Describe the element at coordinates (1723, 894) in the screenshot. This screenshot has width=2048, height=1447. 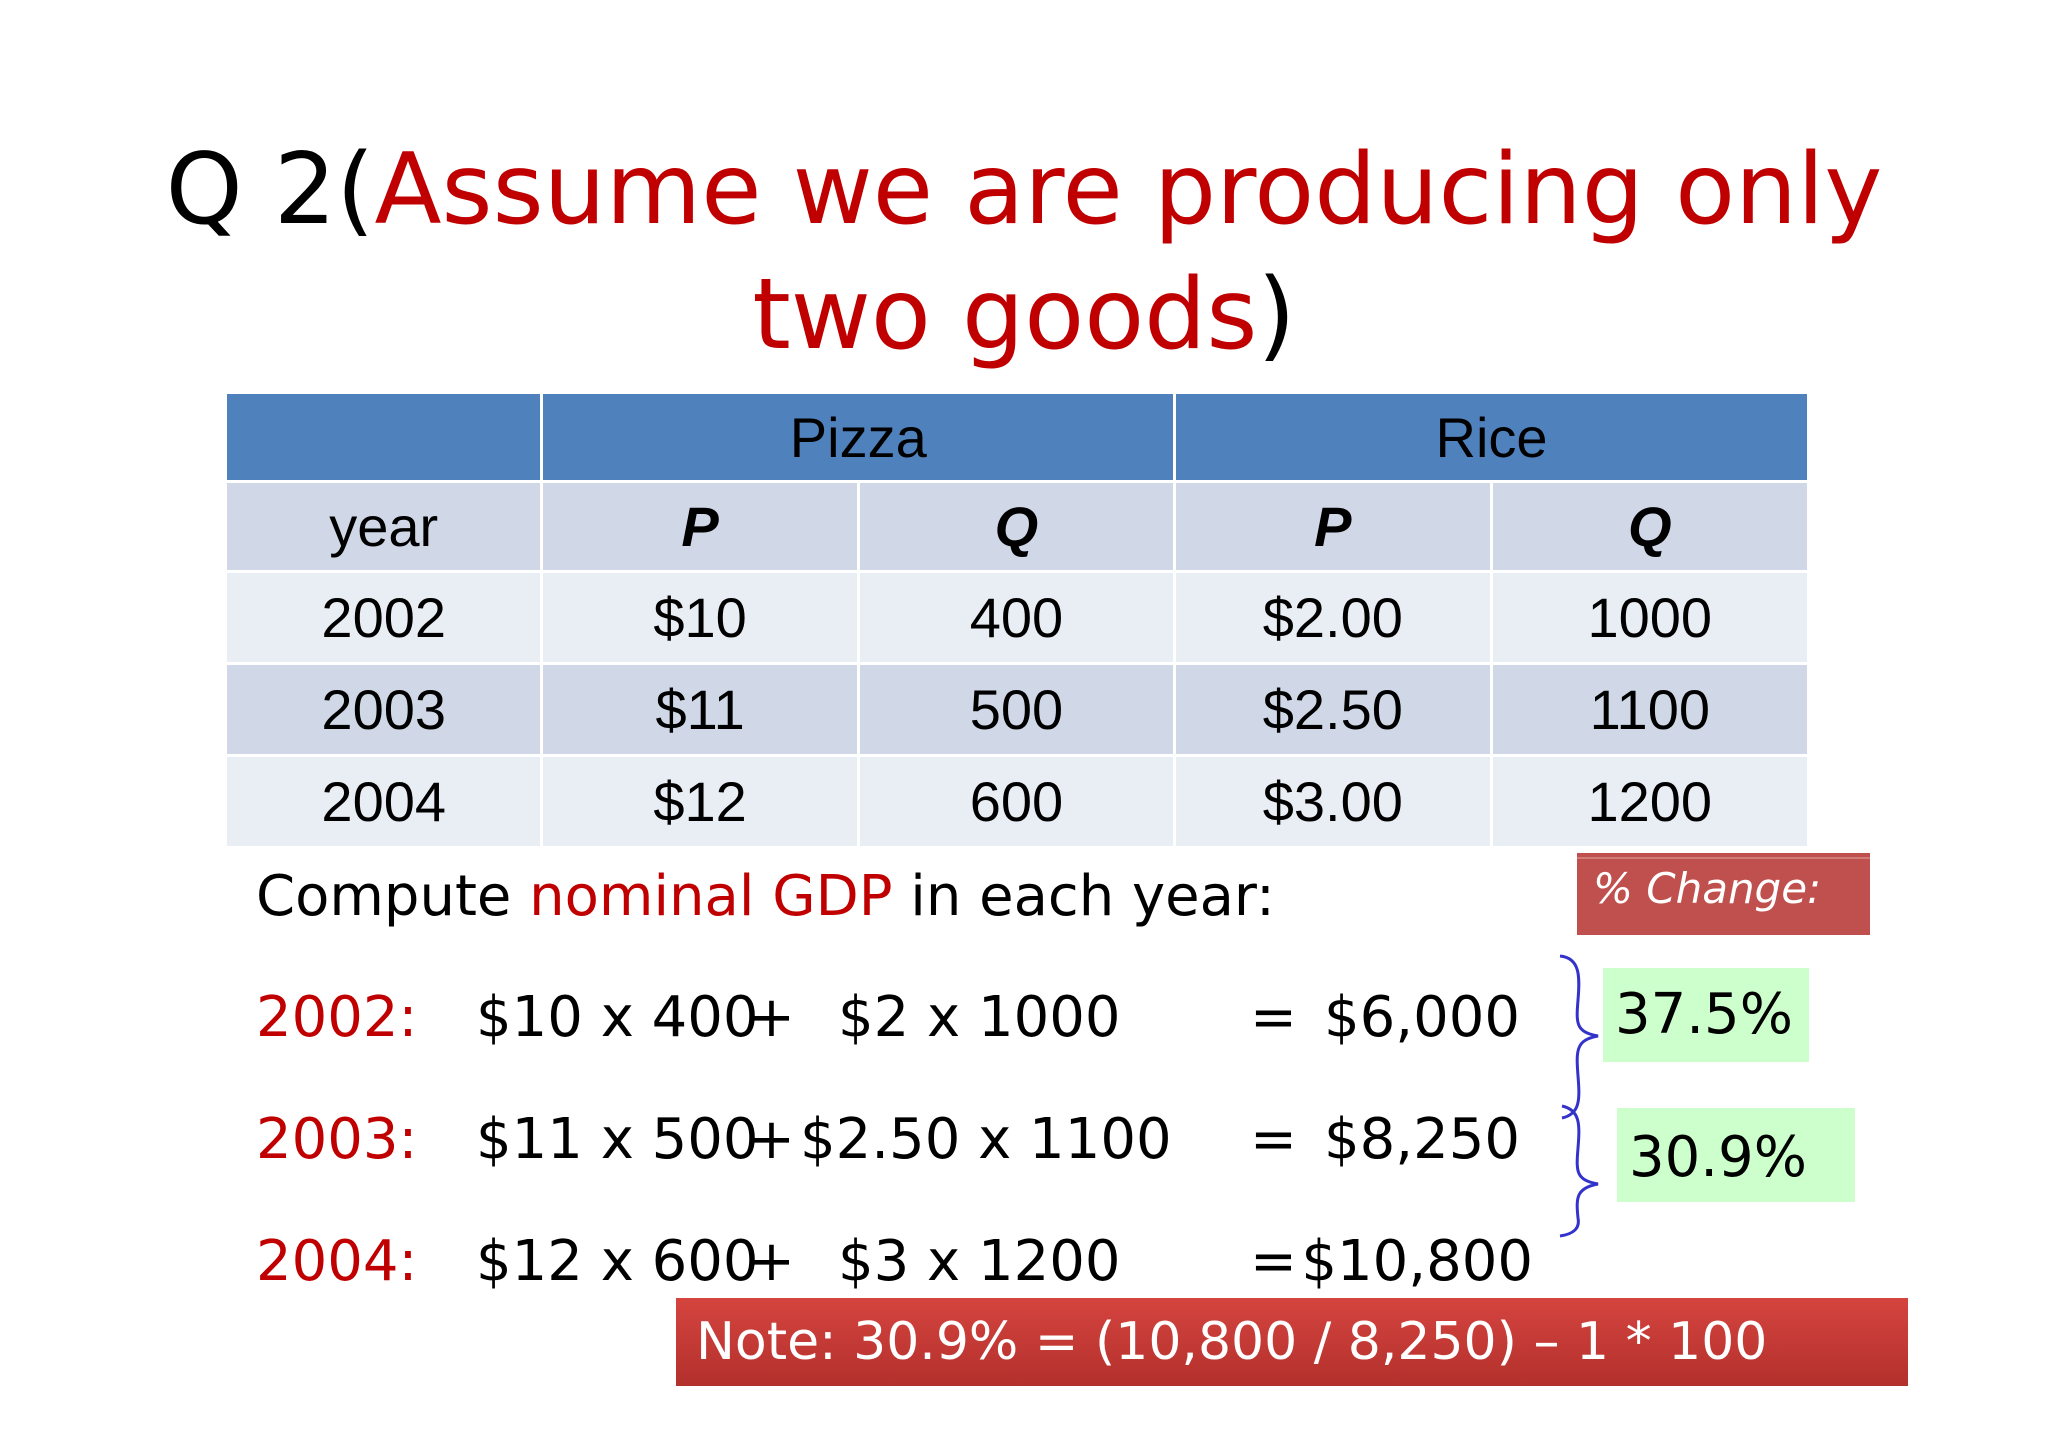
I see `percent-change-label: % Change:` at that location.